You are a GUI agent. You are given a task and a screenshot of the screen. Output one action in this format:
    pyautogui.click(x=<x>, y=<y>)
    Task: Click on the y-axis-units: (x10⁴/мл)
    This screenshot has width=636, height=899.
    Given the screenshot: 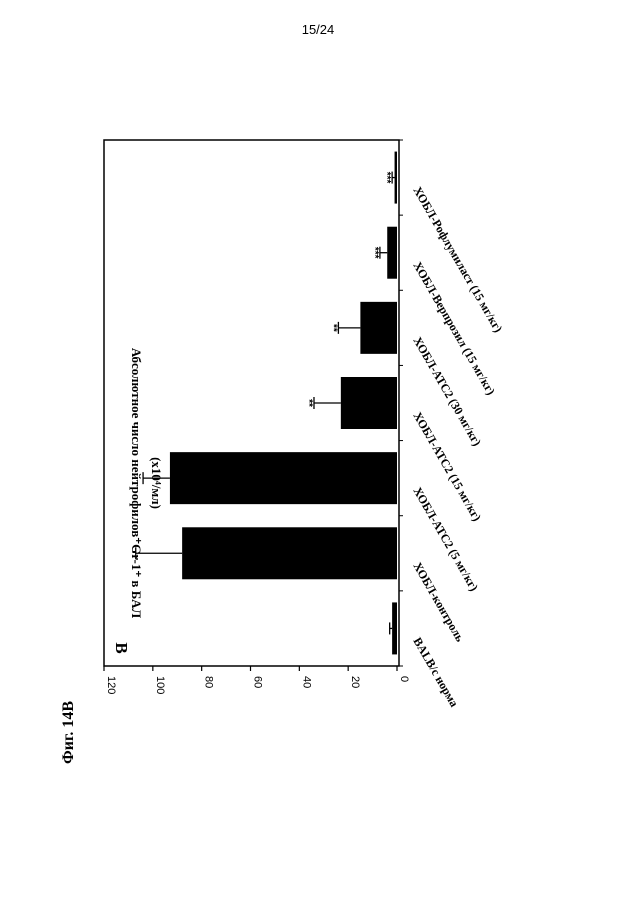 What is the action you would take?
    pyautogui.click(x=156, y=483)
    